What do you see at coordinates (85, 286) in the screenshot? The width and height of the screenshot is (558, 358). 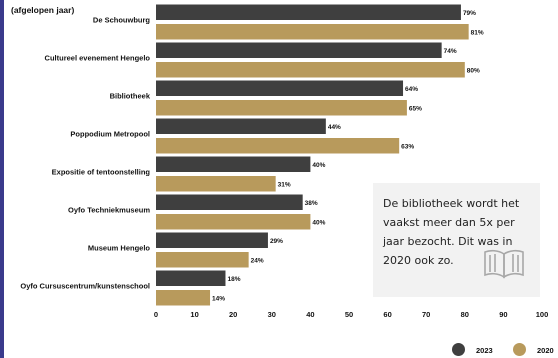 I see `category-label: Oyfo Cursuscentrum/kunstenschool` at bounding box center [85, 286].